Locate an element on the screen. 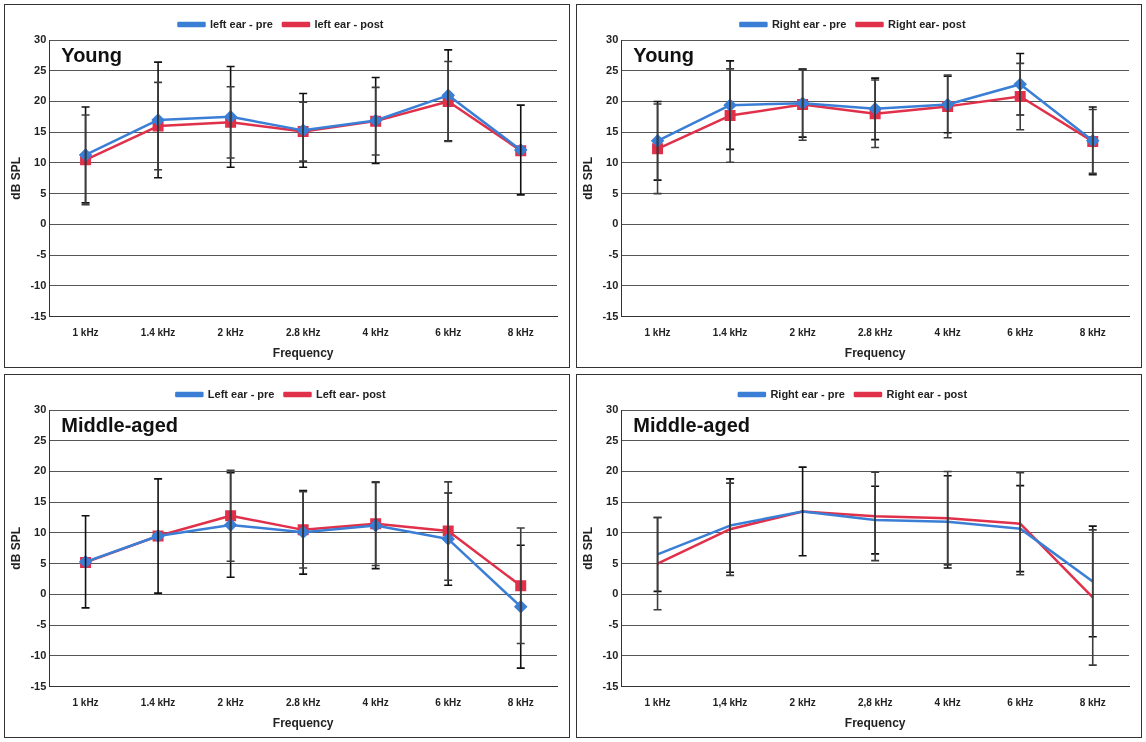 This screenshot has height=742, width=1146. x-tick-label: 1,4 kHz is located at coordinates (730, 703).